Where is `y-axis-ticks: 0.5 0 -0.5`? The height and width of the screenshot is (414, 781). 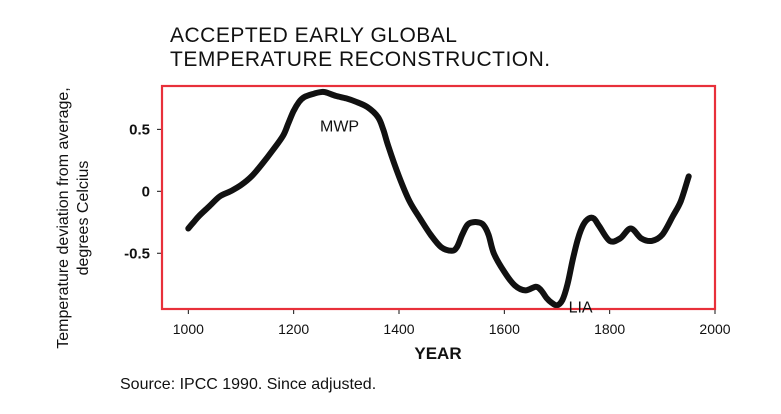
y-axis-ticks: 0.5 0 -0.5 is located at coordinates (143, 191).